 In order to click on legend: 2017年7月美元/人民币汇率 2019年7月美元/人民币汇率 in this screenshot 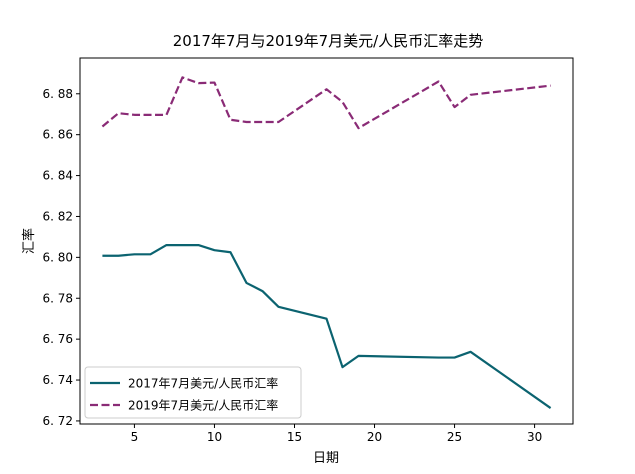, I will do `click(193, 392)`.